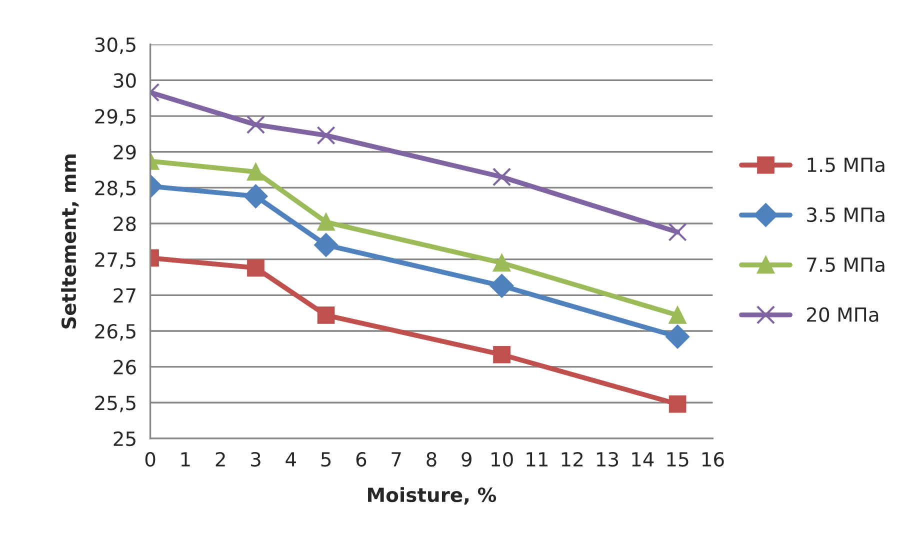  I want to click on y-tick-label: 25, so click(125, 438).